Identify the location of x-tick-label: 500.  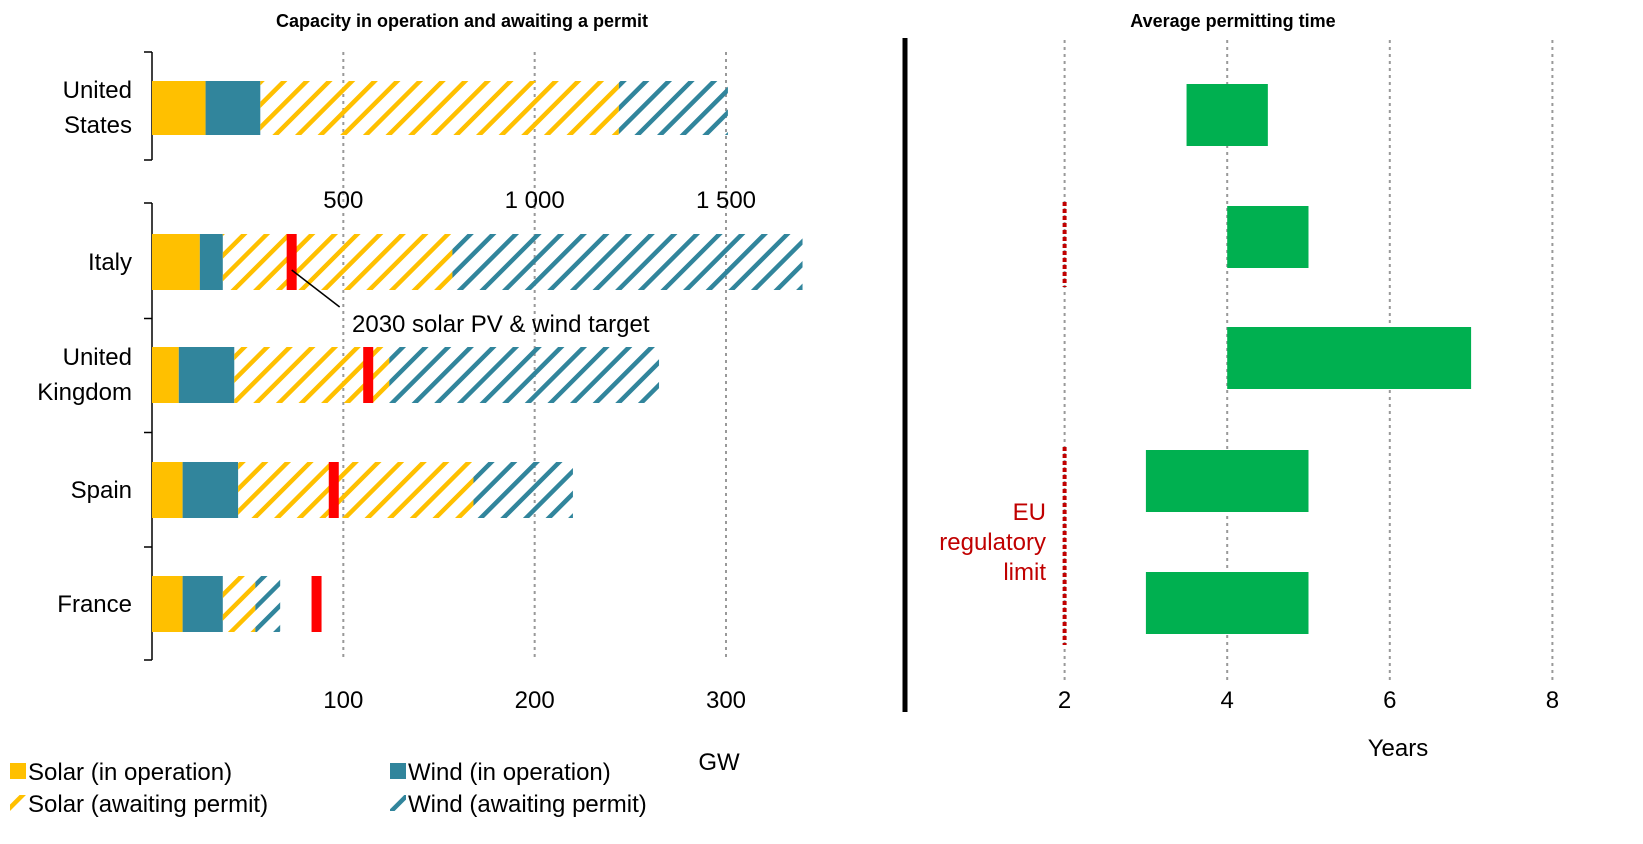
(343, 200).